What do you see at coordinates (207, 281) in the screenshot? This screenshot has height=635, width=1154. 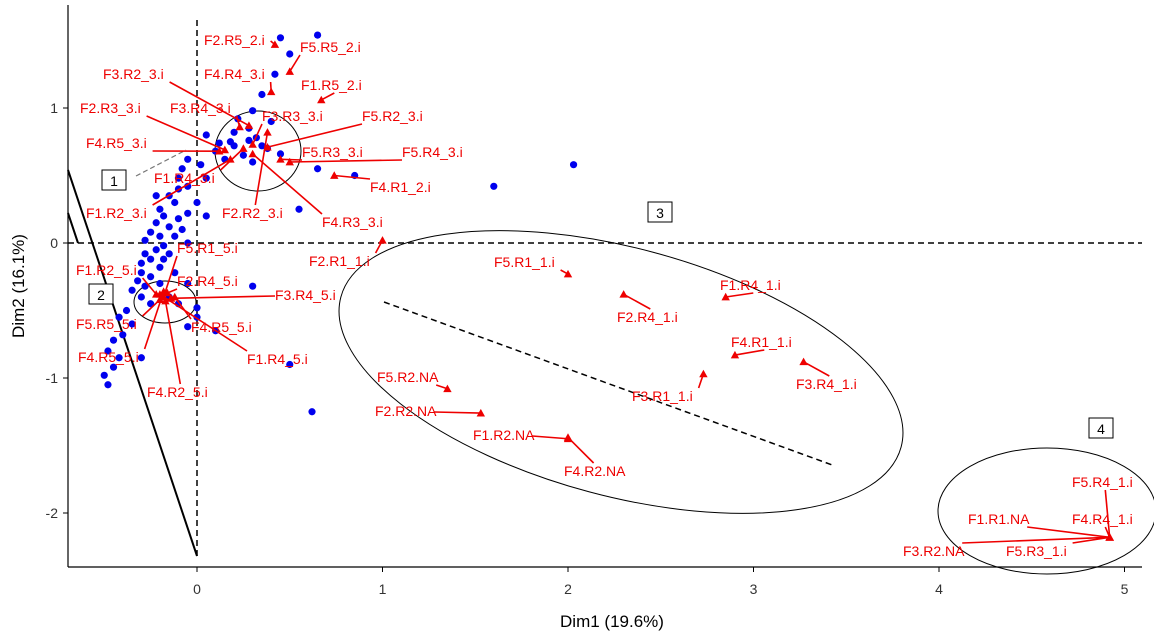 I see `category-label: F2.R4_5.i` at bounding box center [207, 281].